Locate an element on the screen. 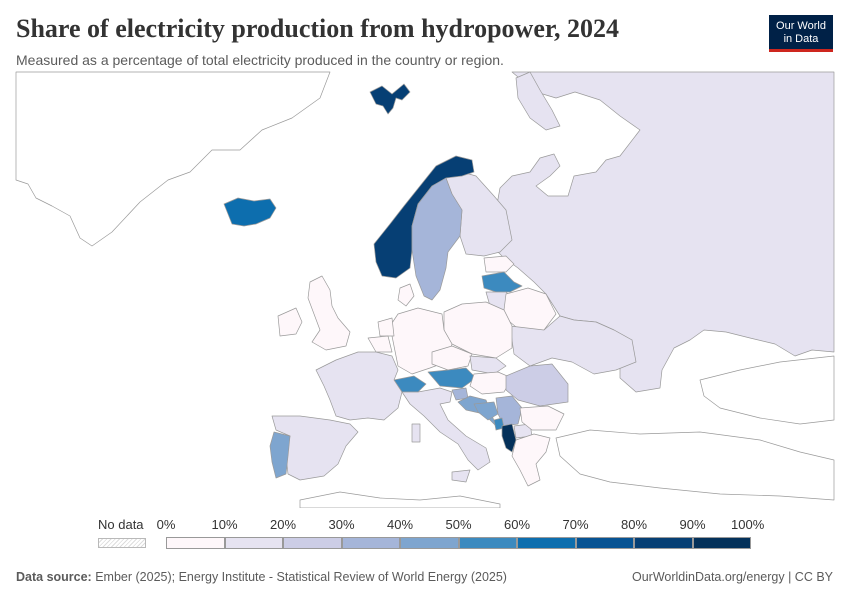 The height and width of the screenshot is (600, 850). owid-logo: Our World in Data is located at coordinates (801, 33).